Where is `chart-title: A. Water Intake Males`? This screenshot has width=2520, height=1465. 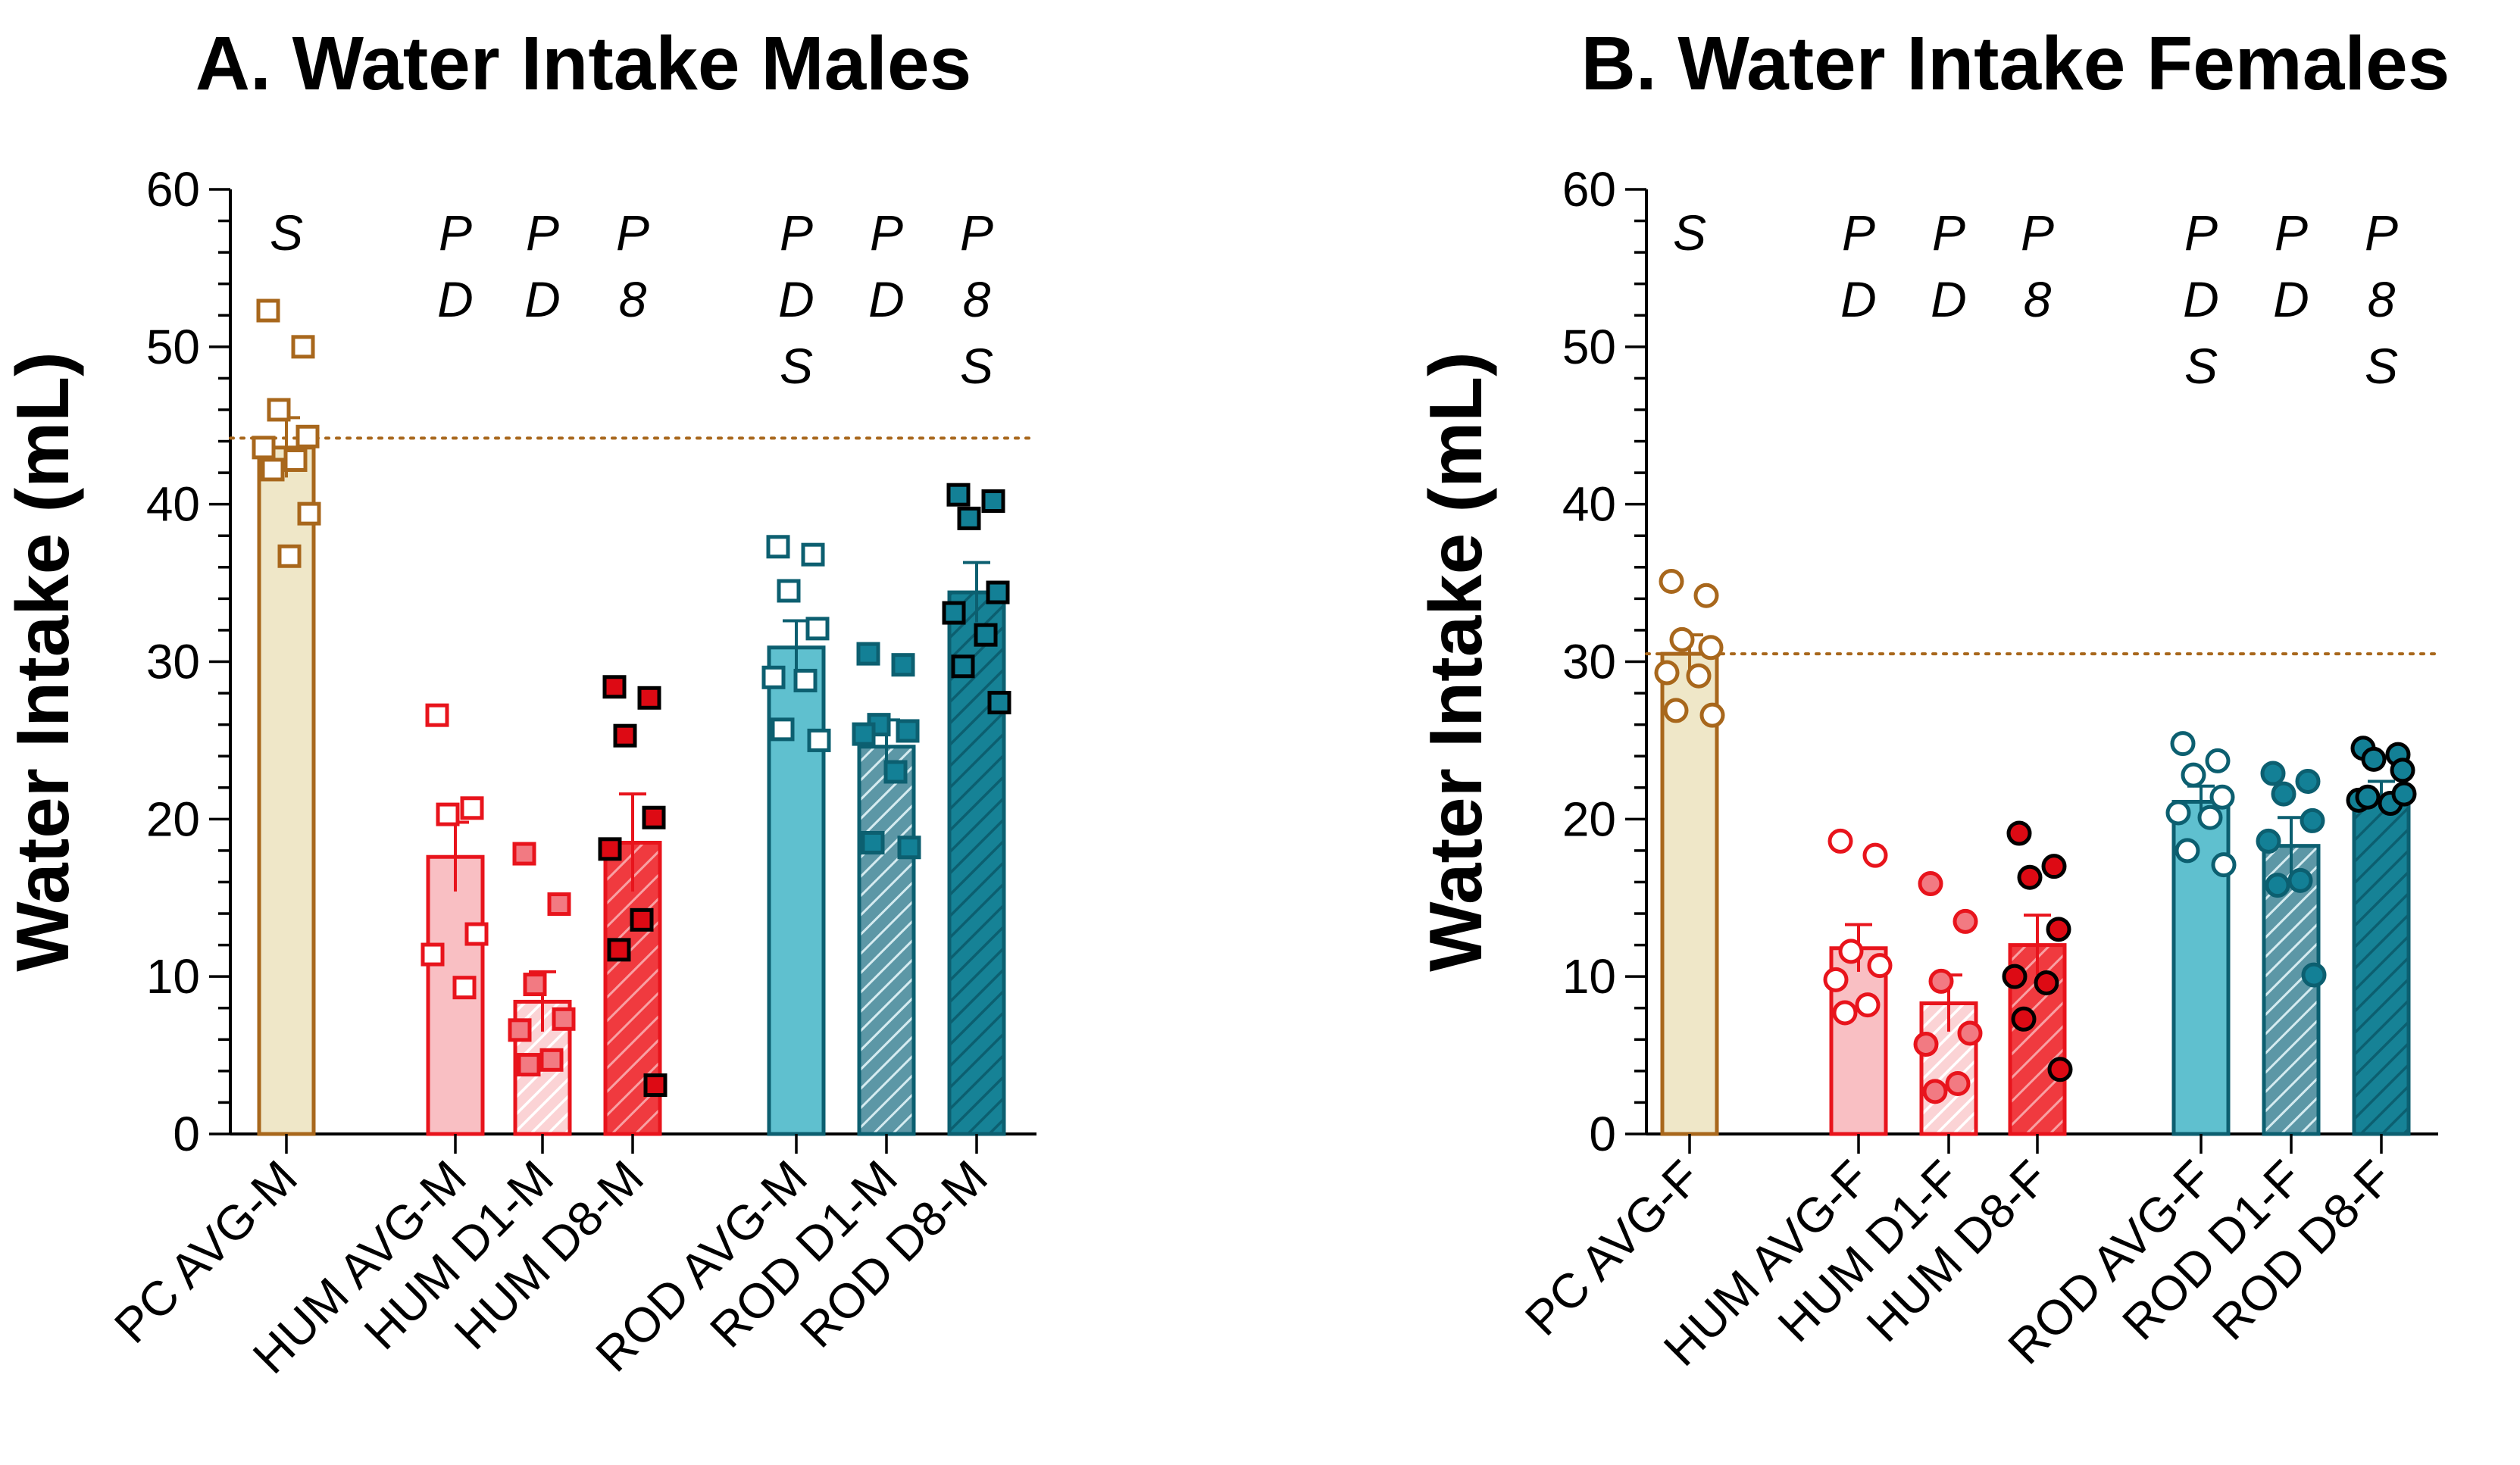
chart-title: A. Water Intake Males is located at coordinates (583, 63).